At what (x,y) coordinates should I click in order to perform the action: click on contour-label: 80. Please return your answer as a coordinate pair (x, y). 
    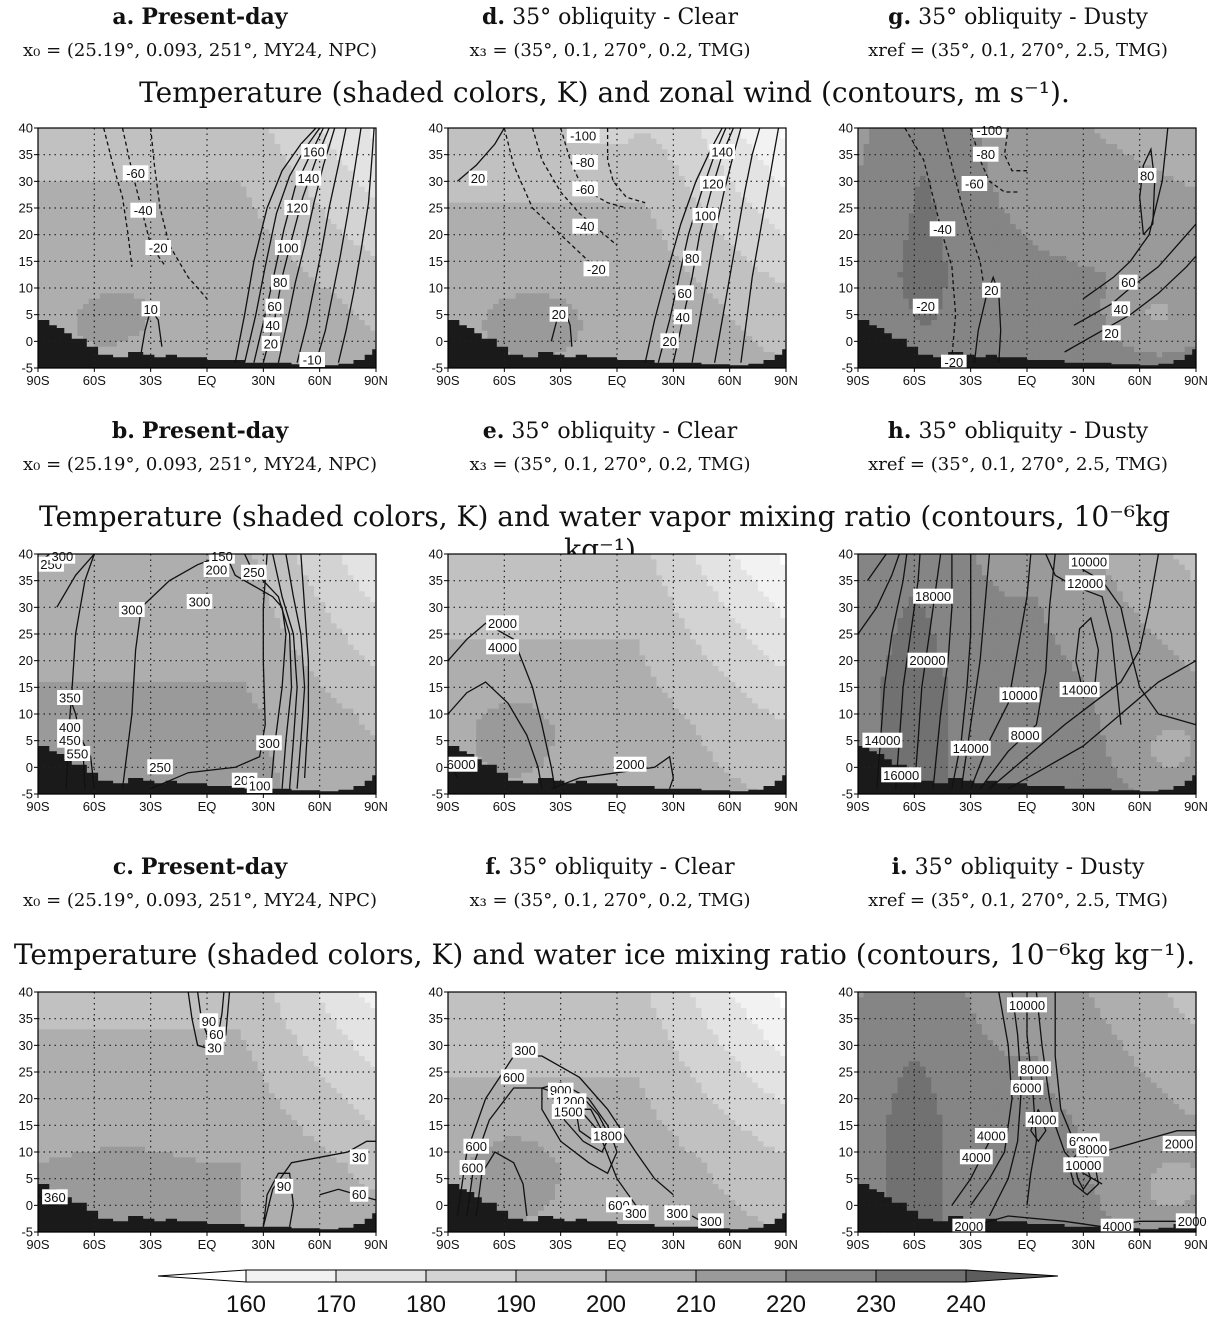
    Looking at the image, I should click on (280, 282).